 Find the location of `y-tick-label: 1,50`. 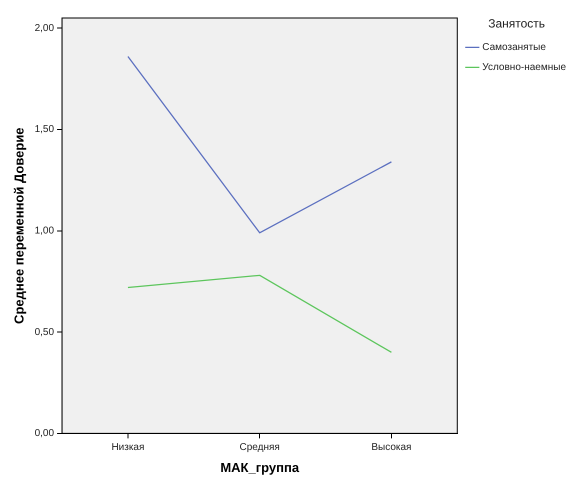

y-tick-label: 1,50 is located at coordinates (44, 130).